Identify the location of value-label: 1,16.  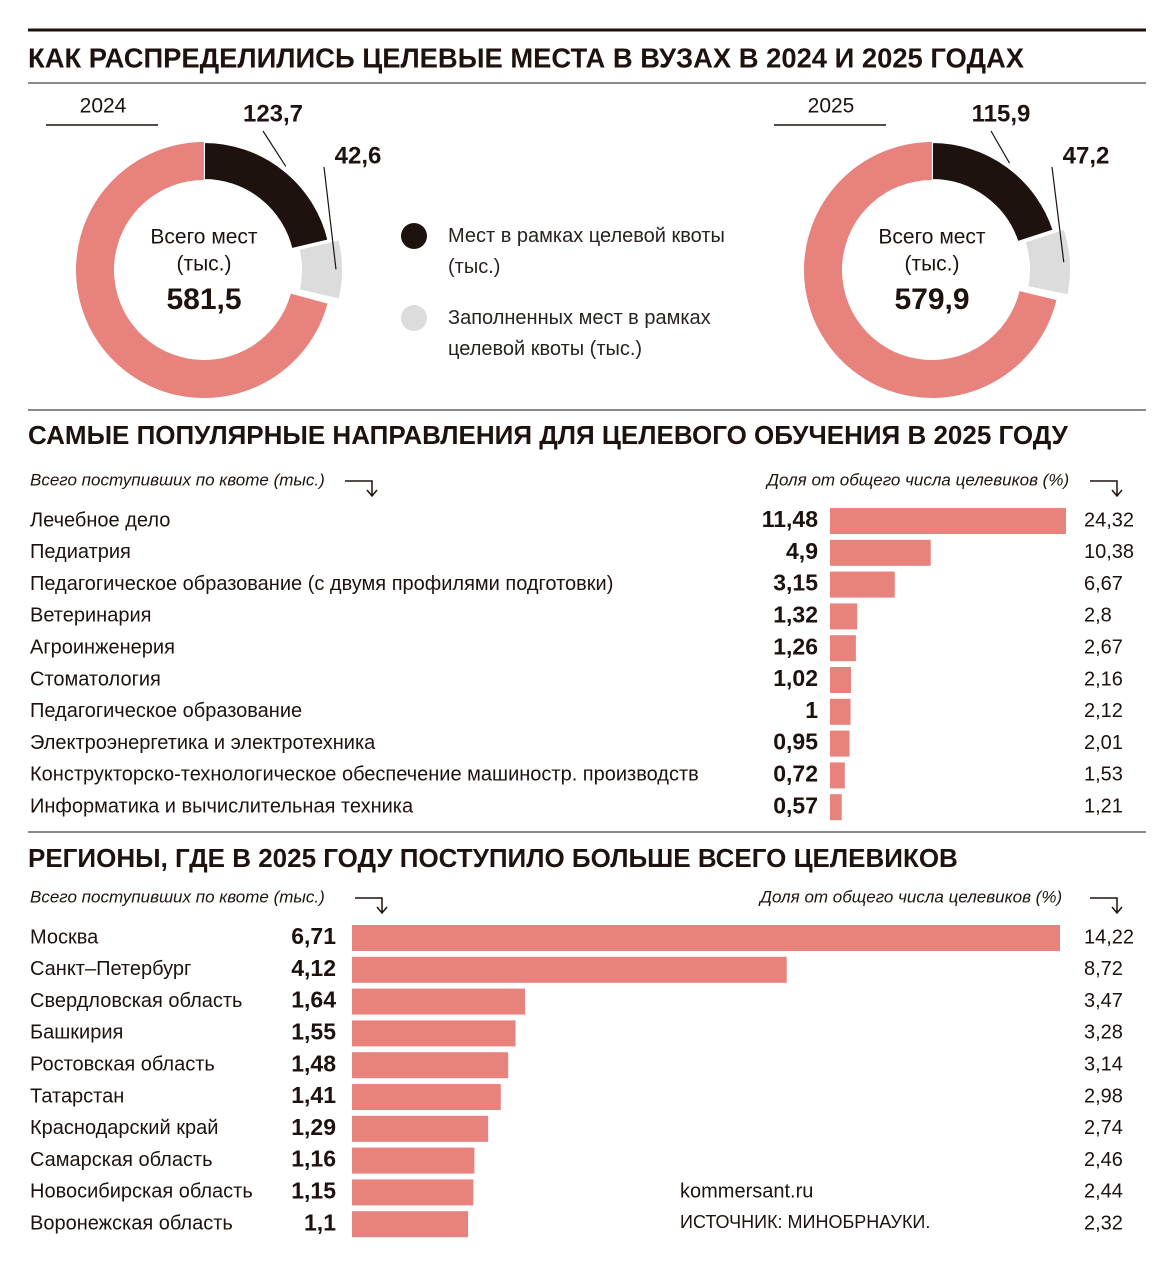
(313, 1159).